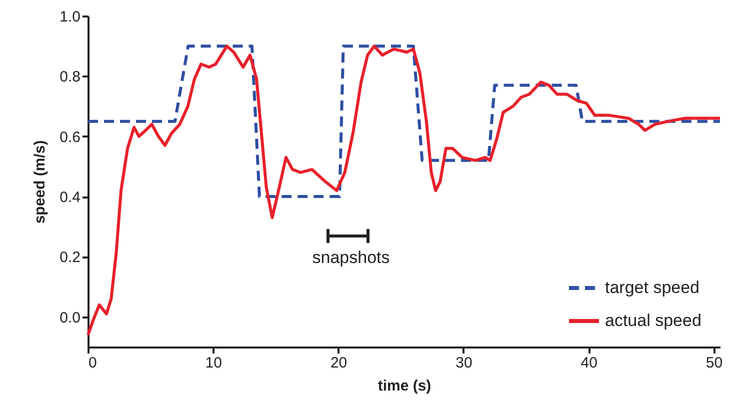  I want to click on y-tick-label: 0.0, so click(70, 317).